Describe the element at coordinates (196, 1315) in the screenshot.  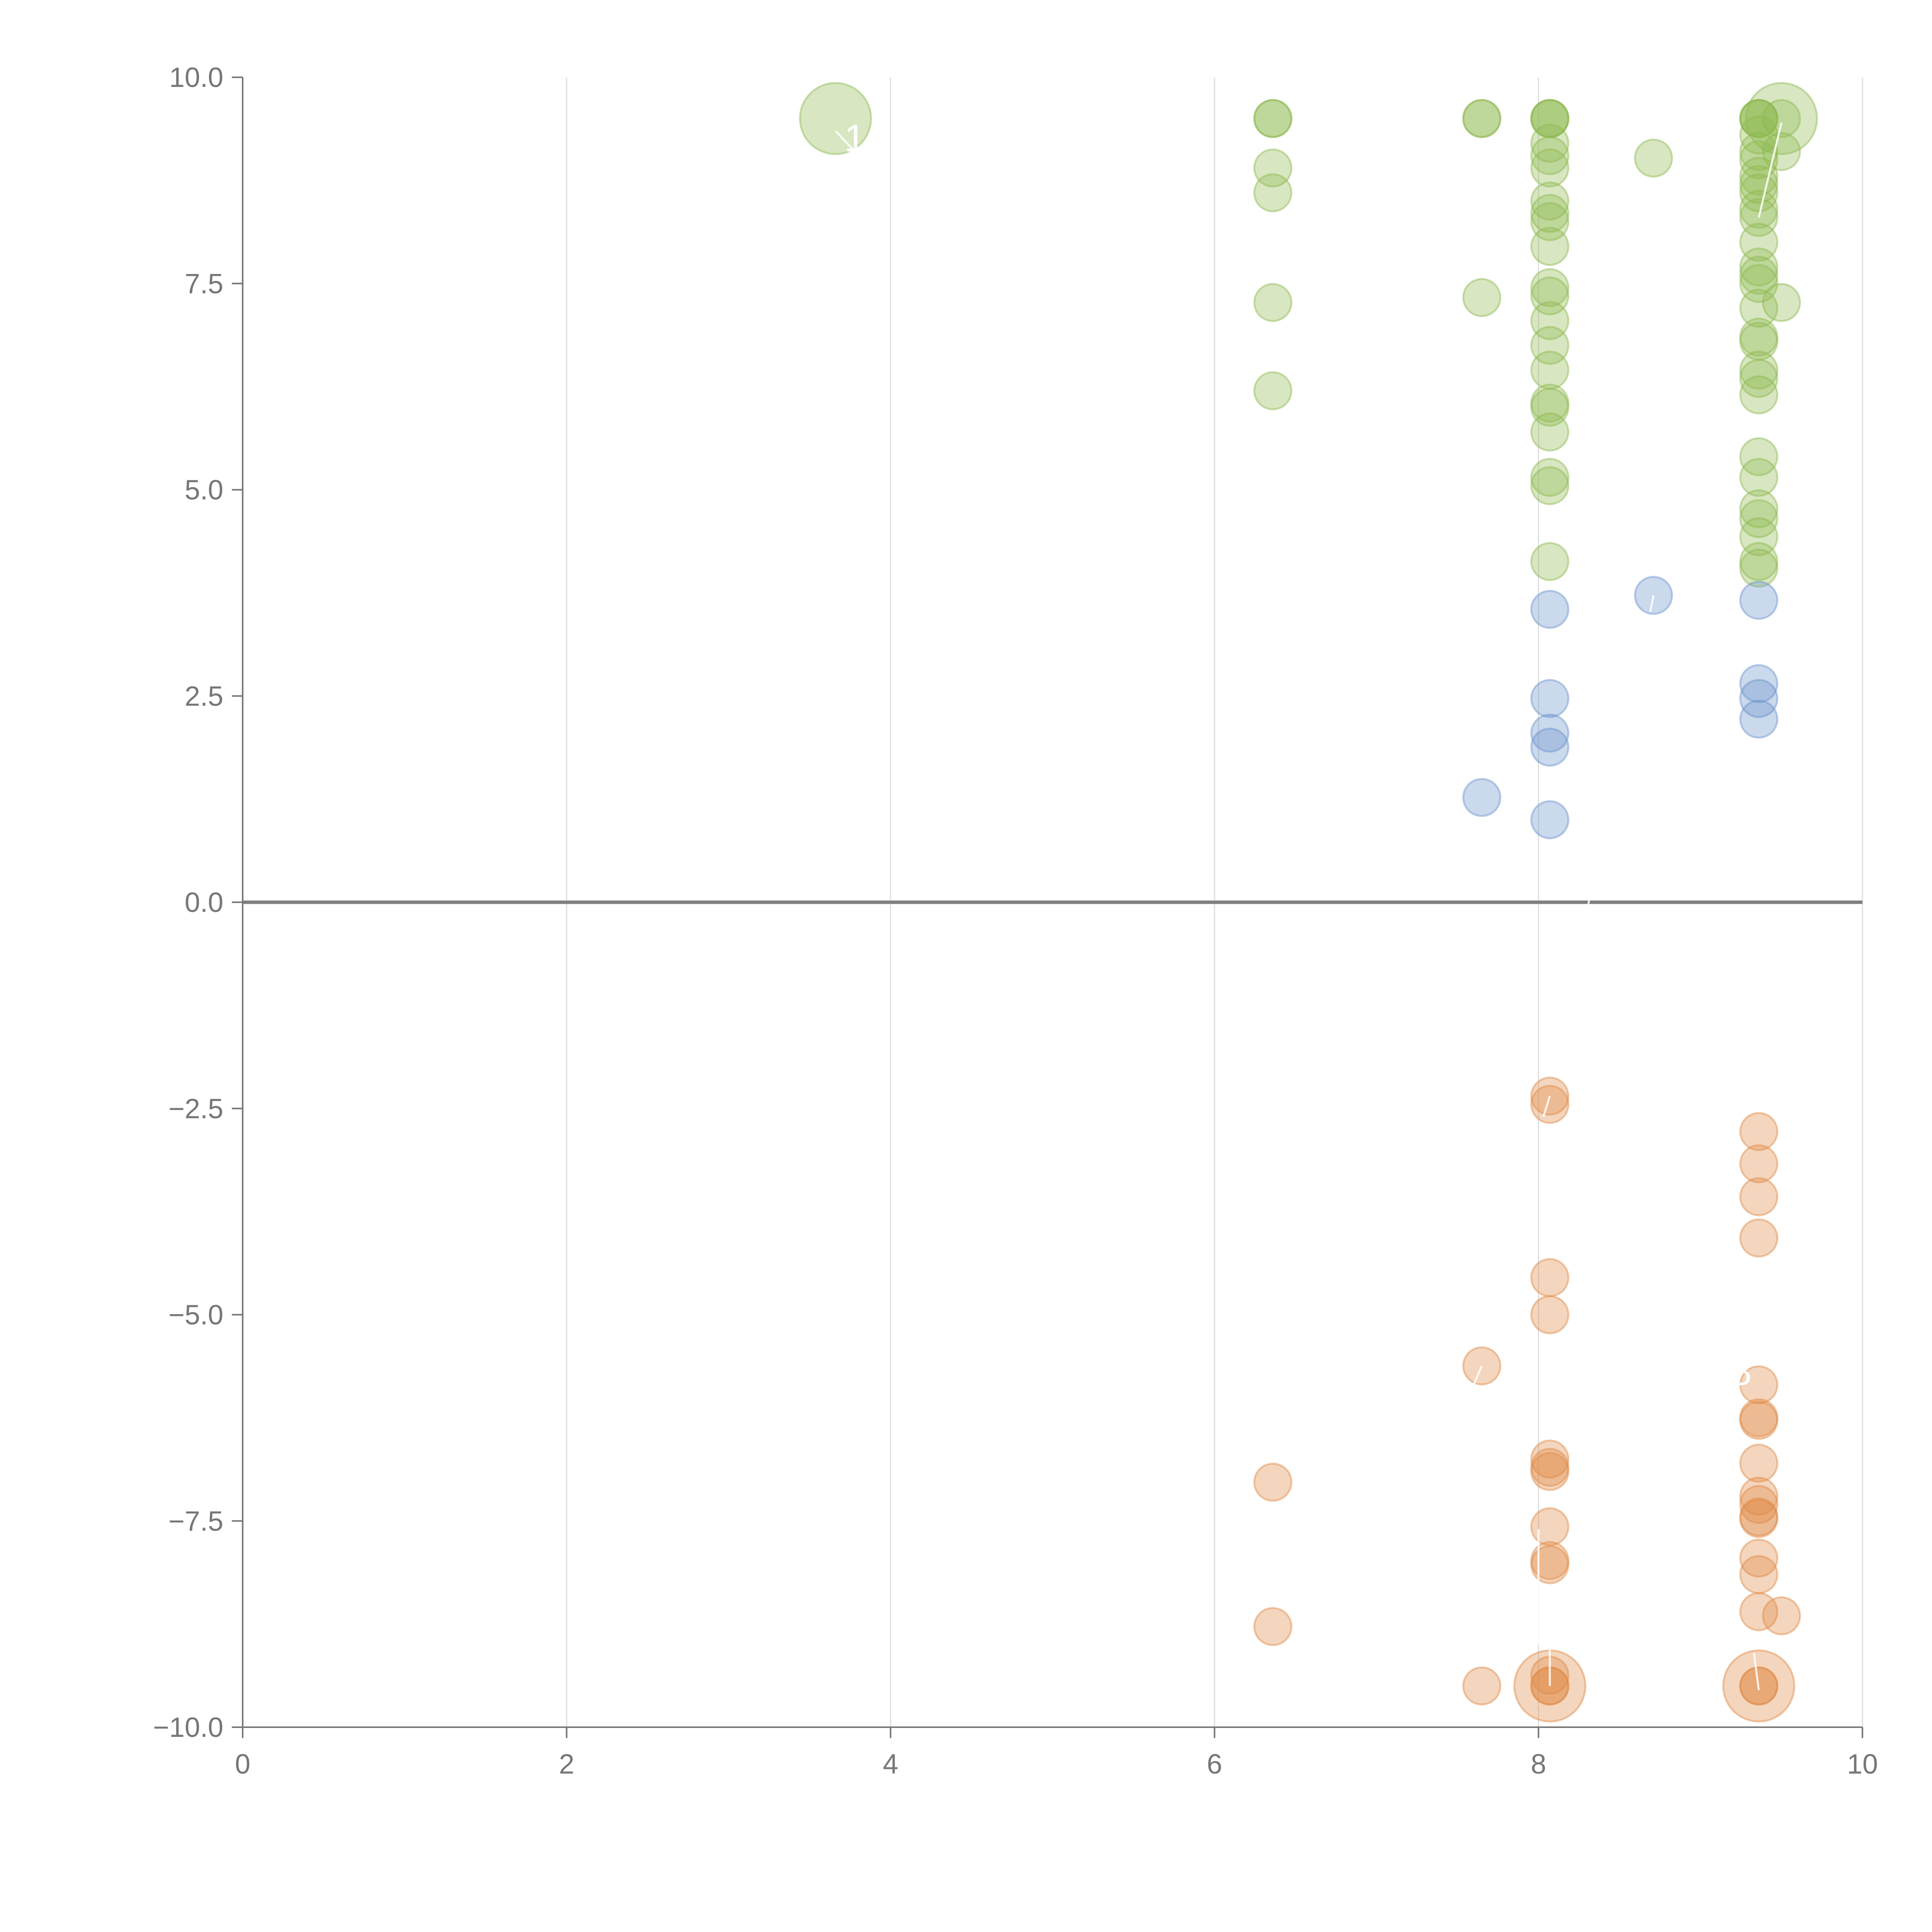
I see `y-tick-label-6: −5.0` at that location.